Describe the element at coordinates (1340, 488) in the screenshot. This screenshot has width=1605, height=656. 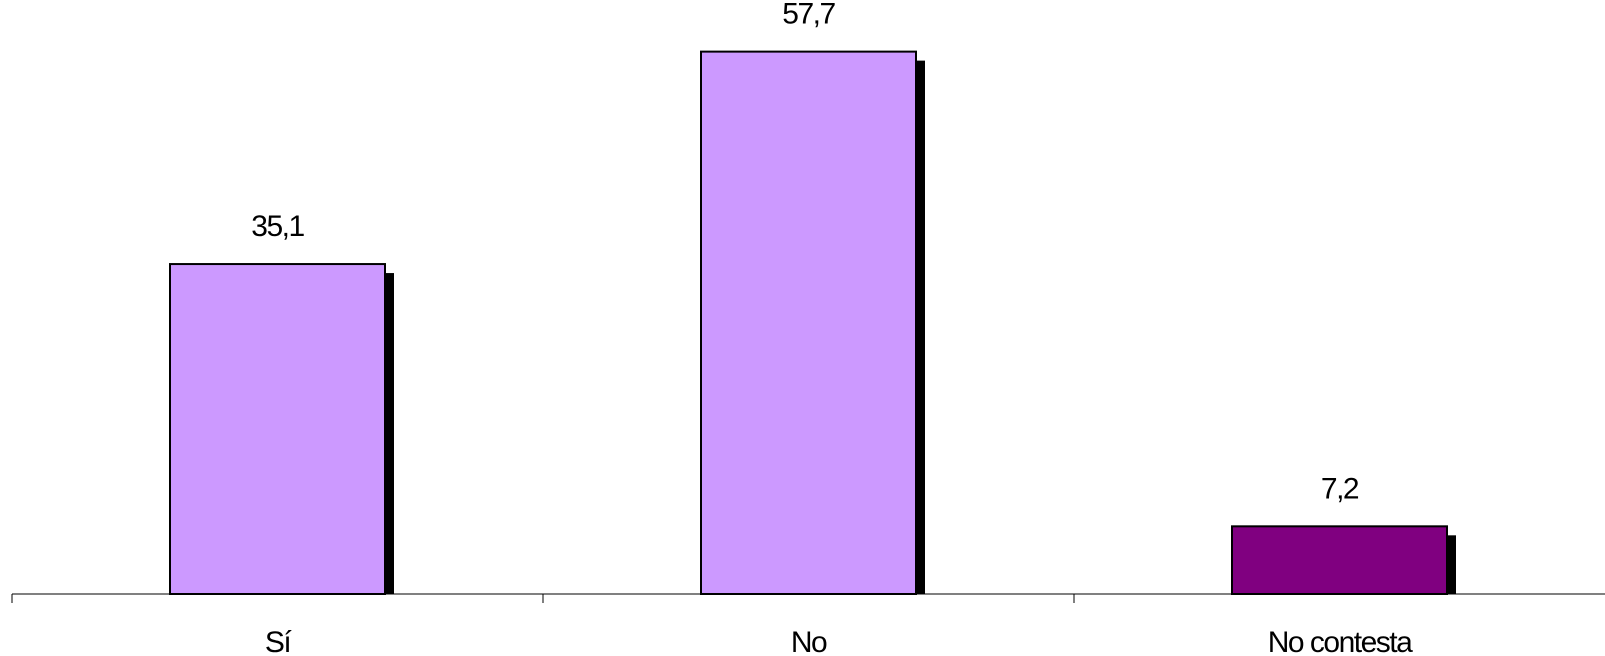
I see `value-label-2: 7,2` at that location.